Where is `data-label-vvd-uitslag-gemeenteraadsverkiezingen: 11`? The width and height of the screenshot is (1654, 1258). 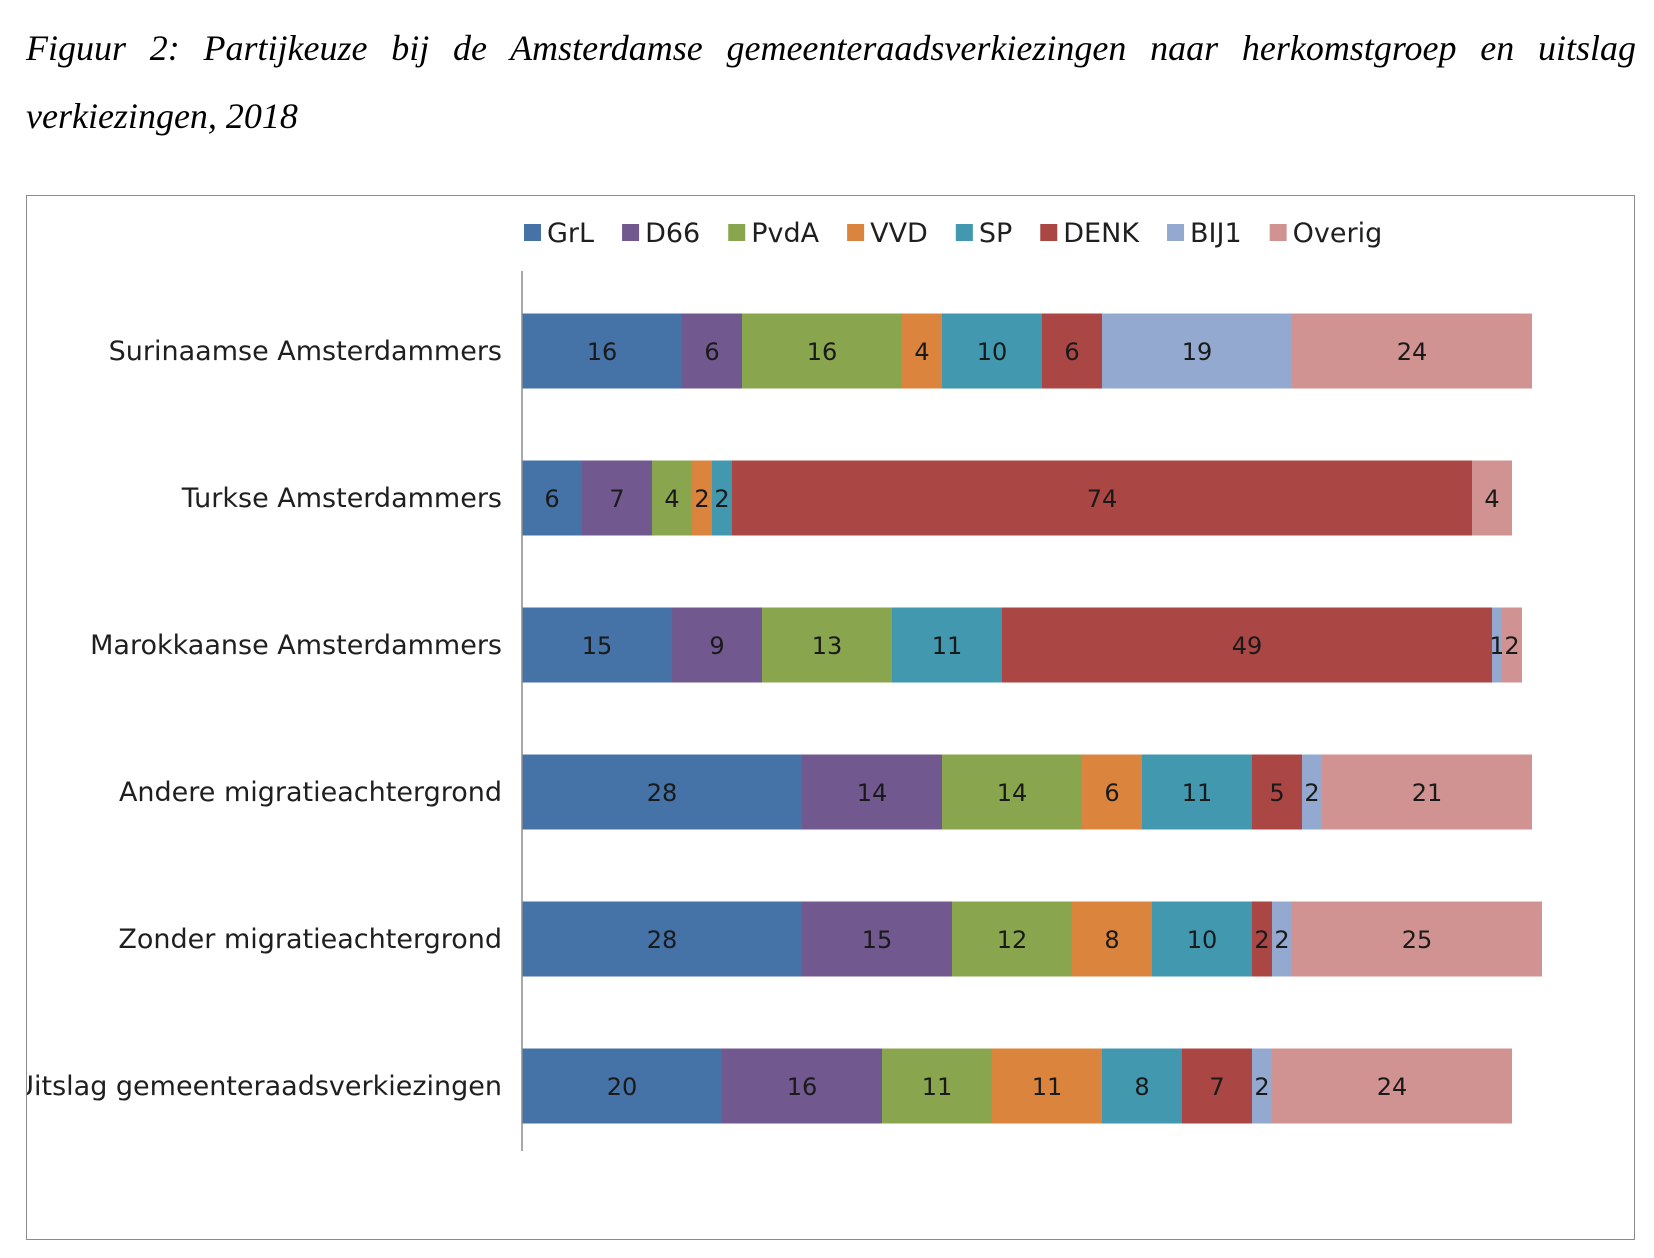
data-label-vvd-uitslag-gemeenteraadsverkiezingen: 11 is located at coordinates (1047, 1087).